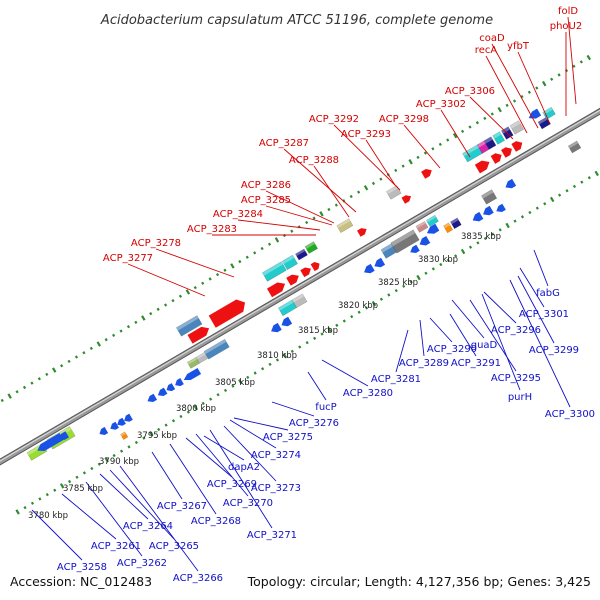 This screenshot has height=600, width=600. What do you see at coordinates (266, 200) in the screenshot?
I see `forward-gene-label: ACP_3285` at bounding box center [266, 200].